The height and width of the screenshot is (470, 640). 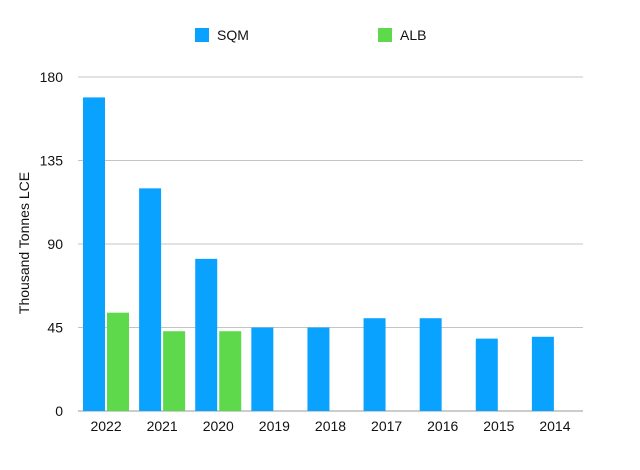 What do you see at coordinates (542, 373) in the screenshot?
I see `bar-sqm-2014` at bounding box center [542, 373].